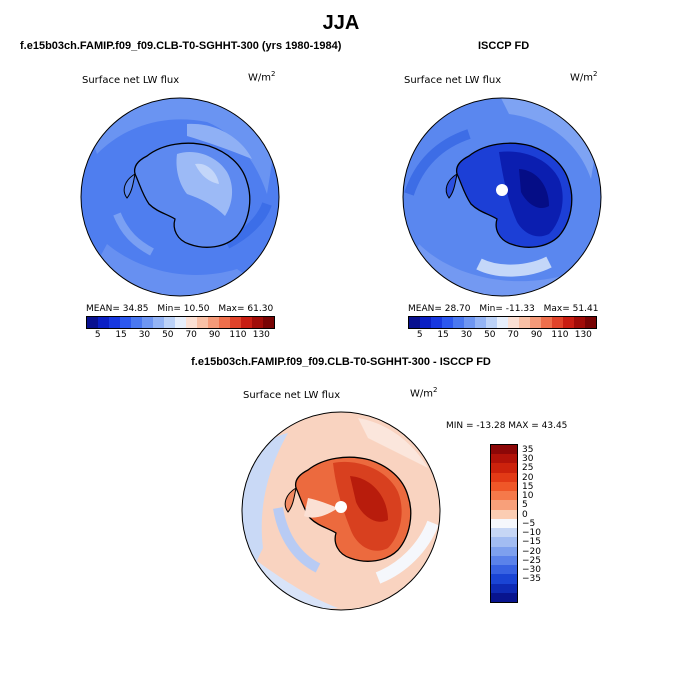 Image resolution: width=682 pixels, height=682 pixels. What do you see at coordinates (180, 197) in the screenshot?
I see `model-polar-map` at bounding box center [180, 197].